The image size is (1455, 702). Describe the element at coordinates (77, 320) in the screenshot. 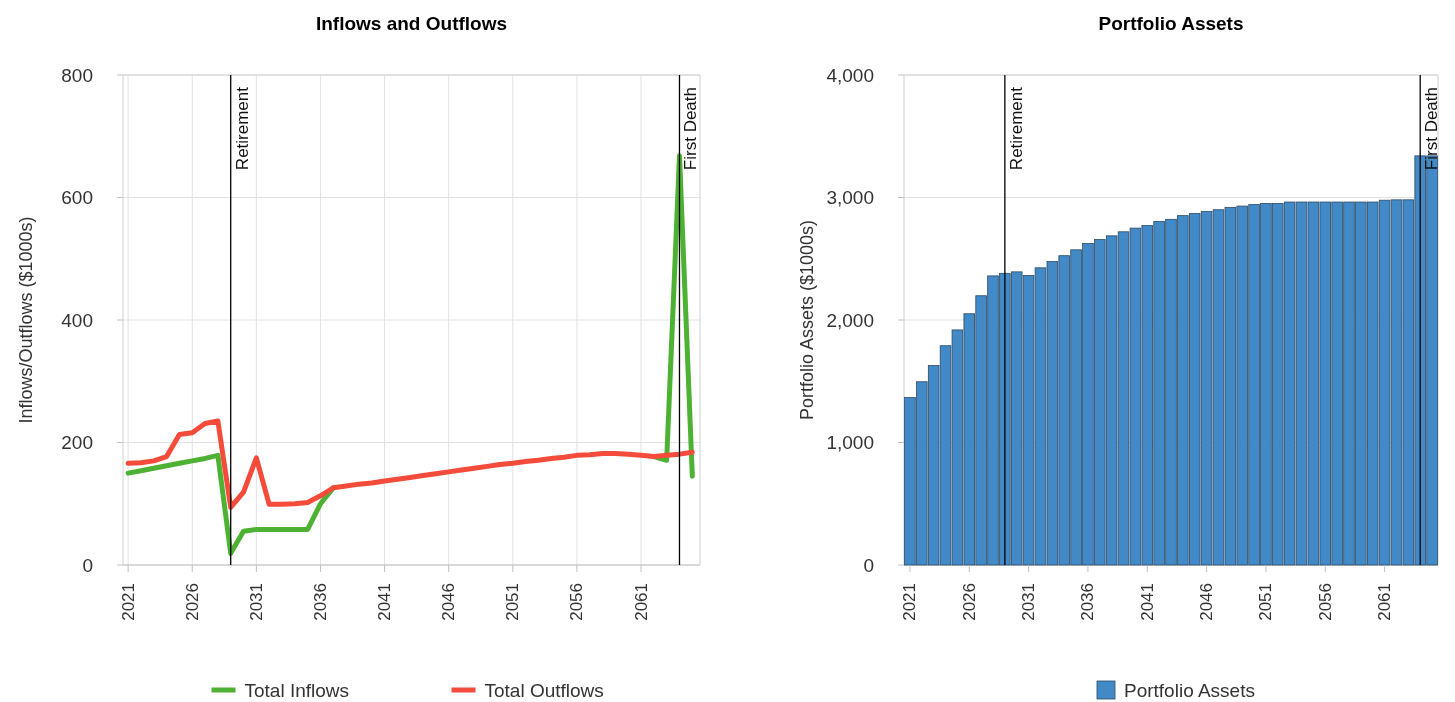

I see `y-tick-label: 400` at that location.